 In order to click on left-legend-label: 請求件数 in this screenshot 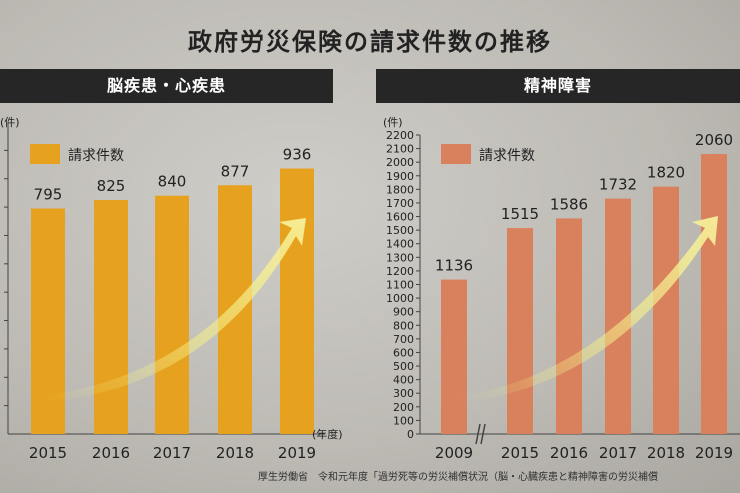, I will do `click(96, 156)`.